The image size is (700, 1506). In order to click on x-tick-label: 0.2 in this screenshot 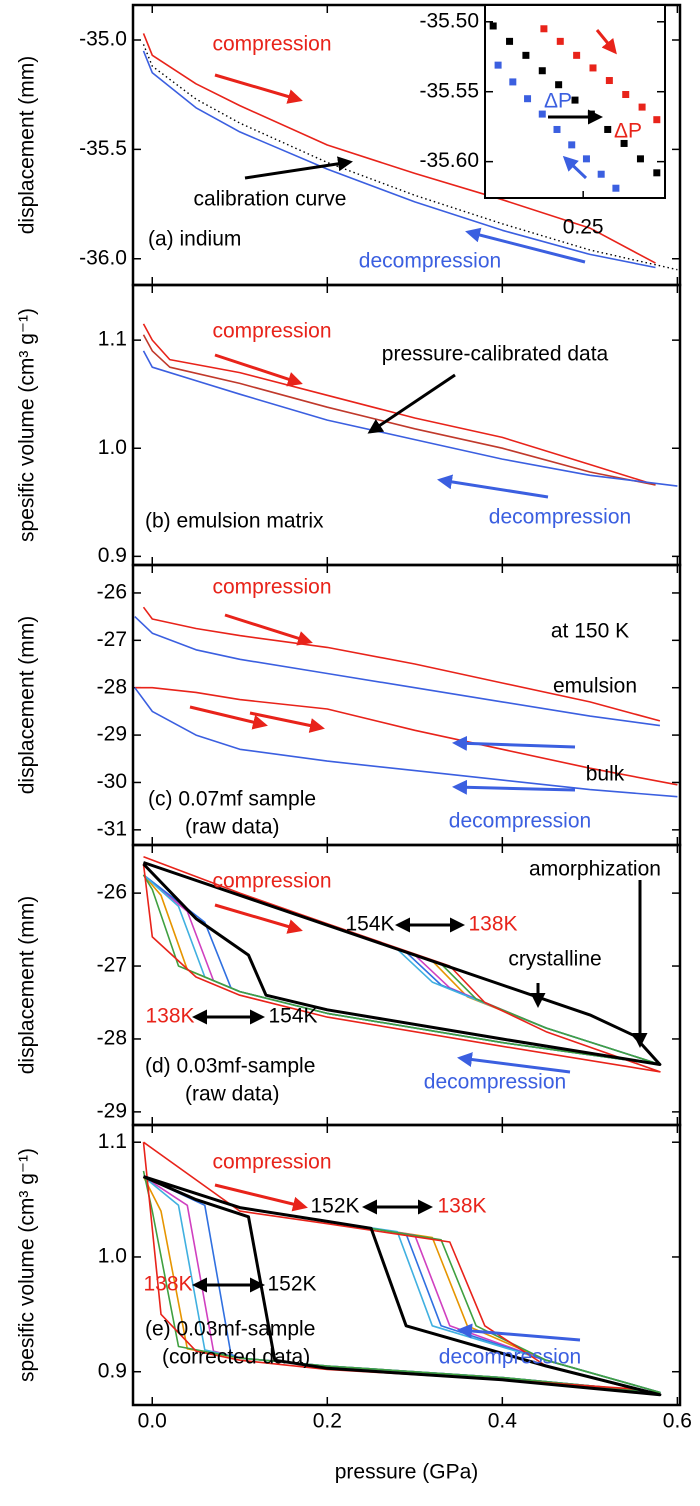, I will do `click(327, 1421)`.